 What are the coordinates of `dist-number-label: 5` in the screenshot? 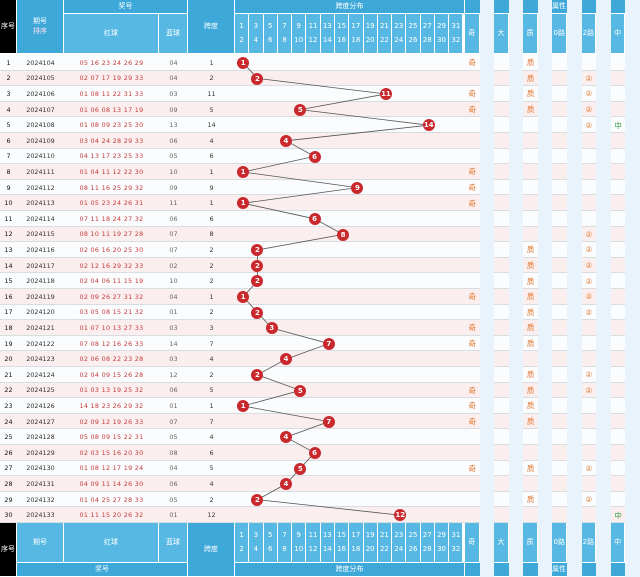 It's located at (270, 26).